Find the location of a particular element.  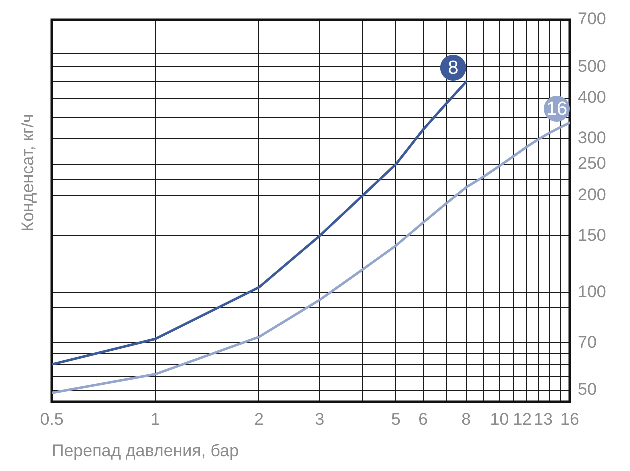

y-tick-label: 250 is located at coordinates (592, 164).